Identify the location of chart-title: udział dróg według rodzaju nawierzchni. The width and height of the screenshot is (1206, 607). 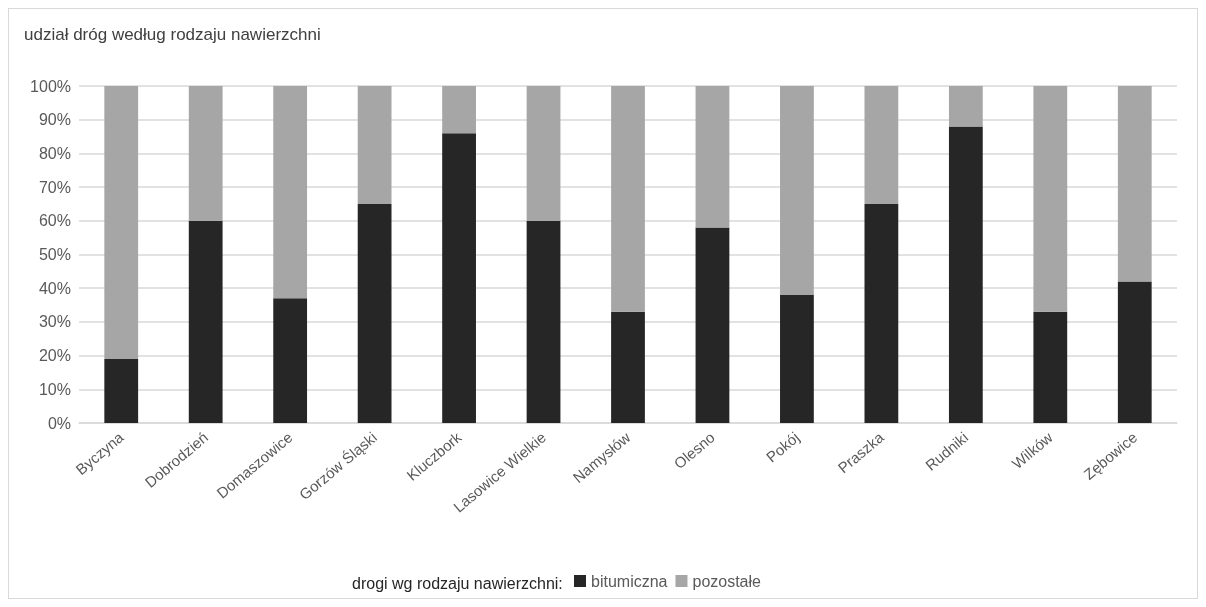
(172, 34).